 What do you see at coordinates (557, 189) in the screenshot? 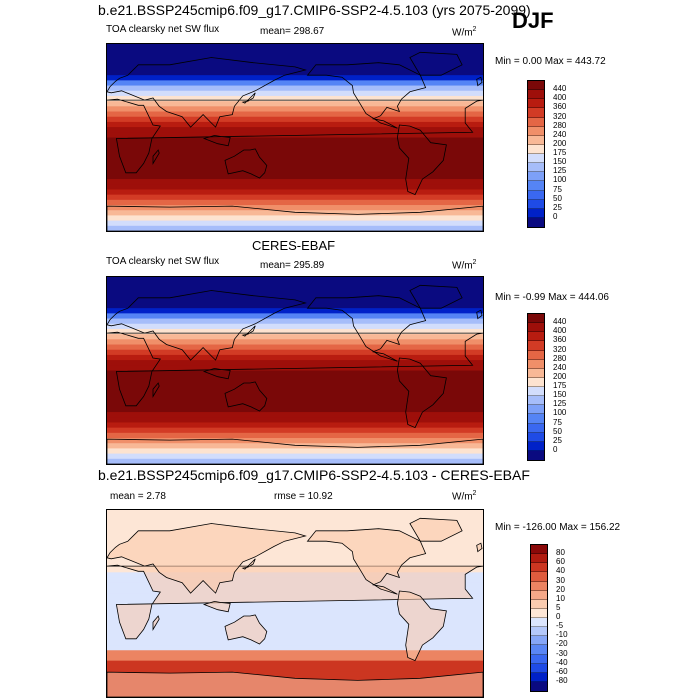
I see `colorbar-label: 75` at bounding box center [557, 189].